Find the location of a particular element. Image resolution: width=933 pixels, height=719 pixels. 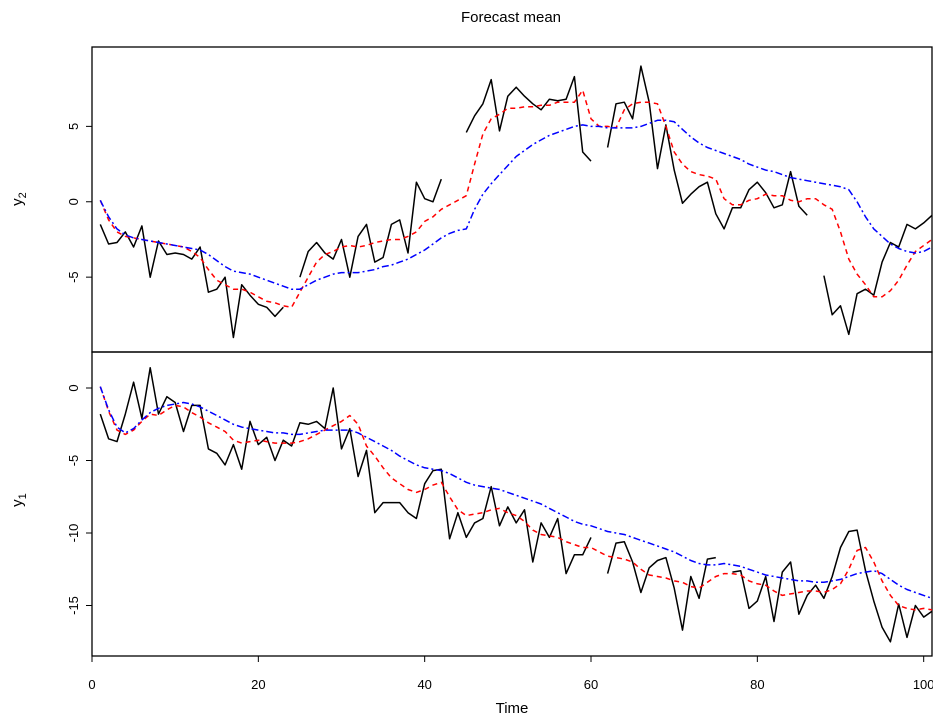

panel-y1-y-axis: -15 -10 -5 0 is located at coordinates (79, 499).